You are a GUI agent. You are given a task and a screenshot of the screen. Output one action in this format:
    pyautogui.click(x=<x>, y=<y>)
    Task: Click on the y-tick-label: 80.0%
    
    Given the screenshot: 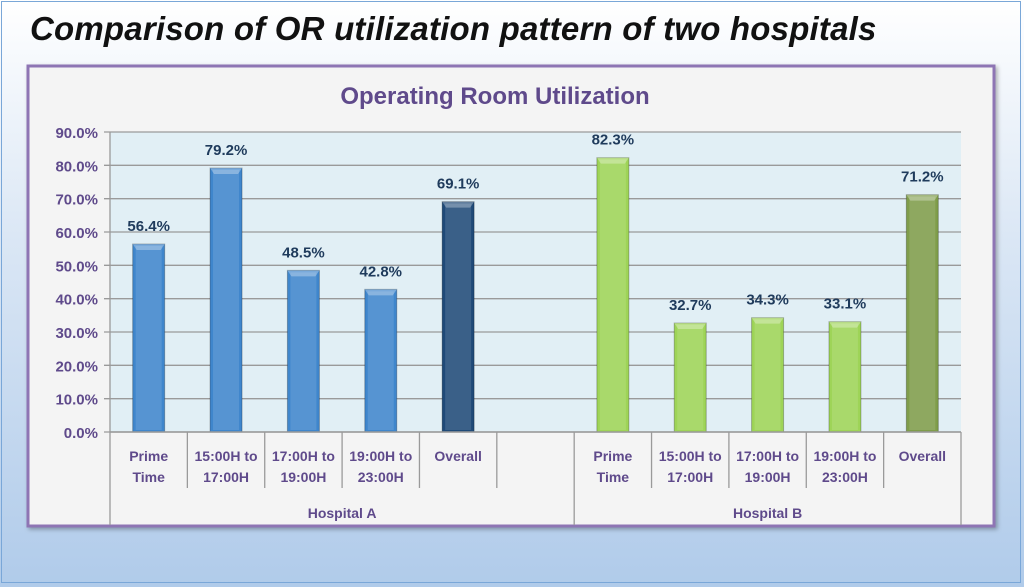 What is the action you would take?
    pyautogui.click(x=76, y=166)
    